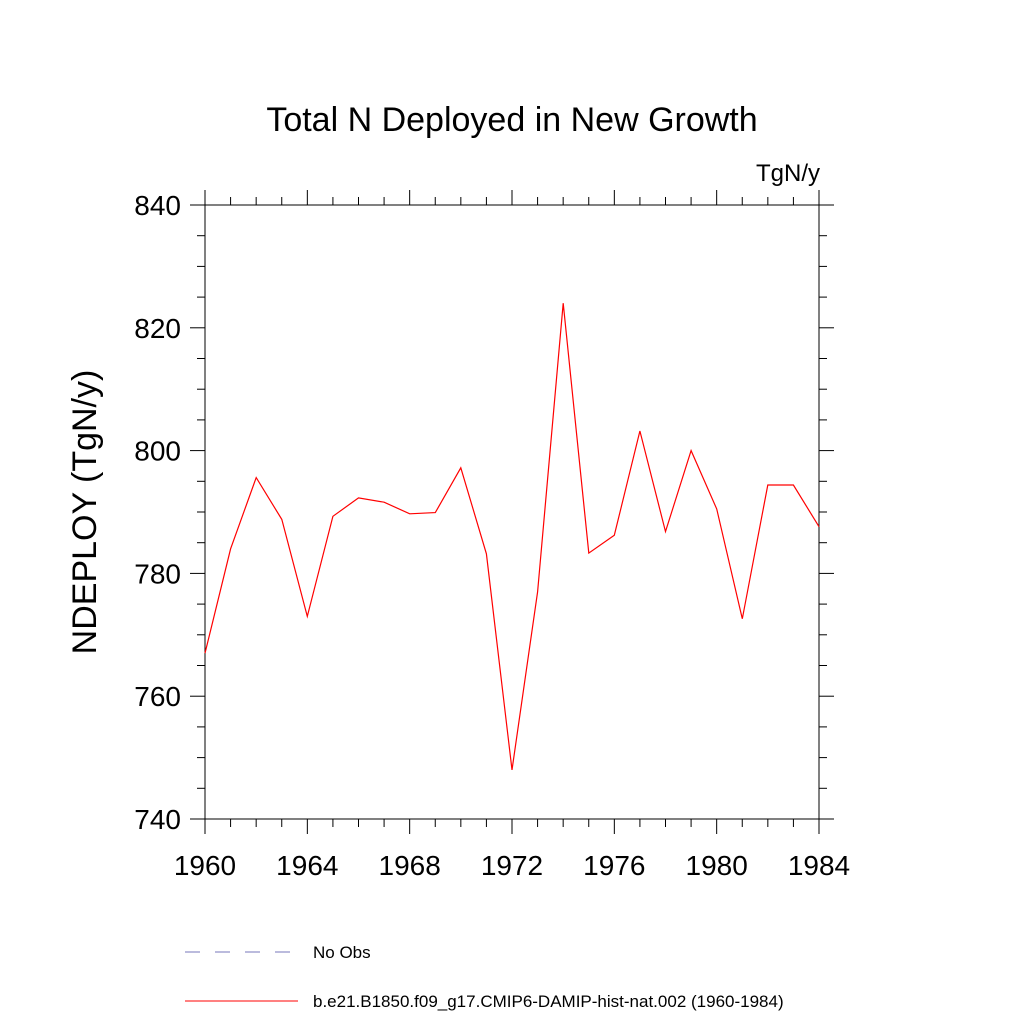 This screenshot has width=1024, height=1024. Describe the element at coordinates (511, 120) in the screenshot. I see `chart-title: Total N Deployed in New Growth` at that location.